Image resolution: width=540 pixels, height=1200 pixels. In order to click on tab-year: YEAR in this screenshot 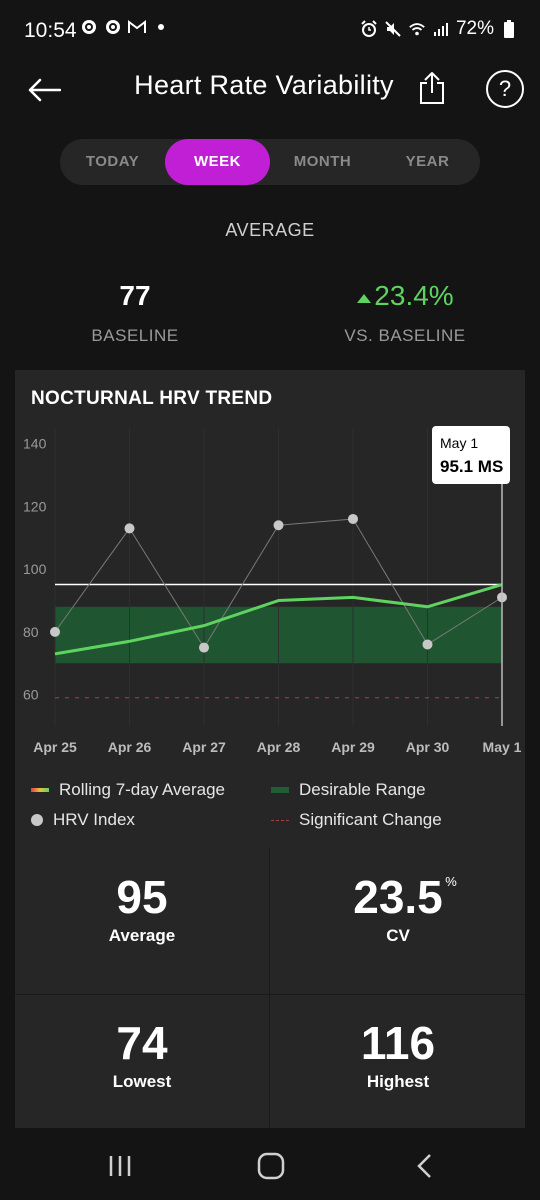, I will do `click(427, 161)`.